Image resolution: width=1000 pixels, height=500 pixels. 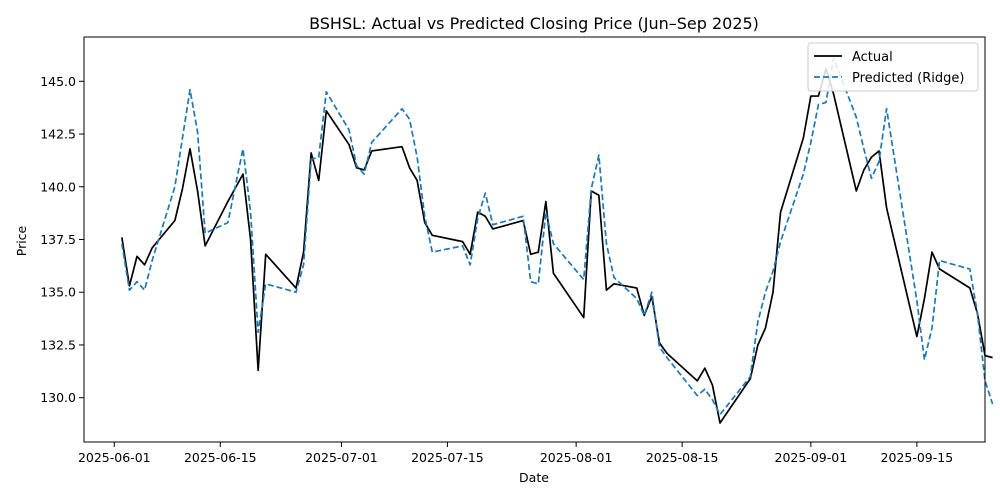 I want to click on legend-box, so click(x=893, y=67).